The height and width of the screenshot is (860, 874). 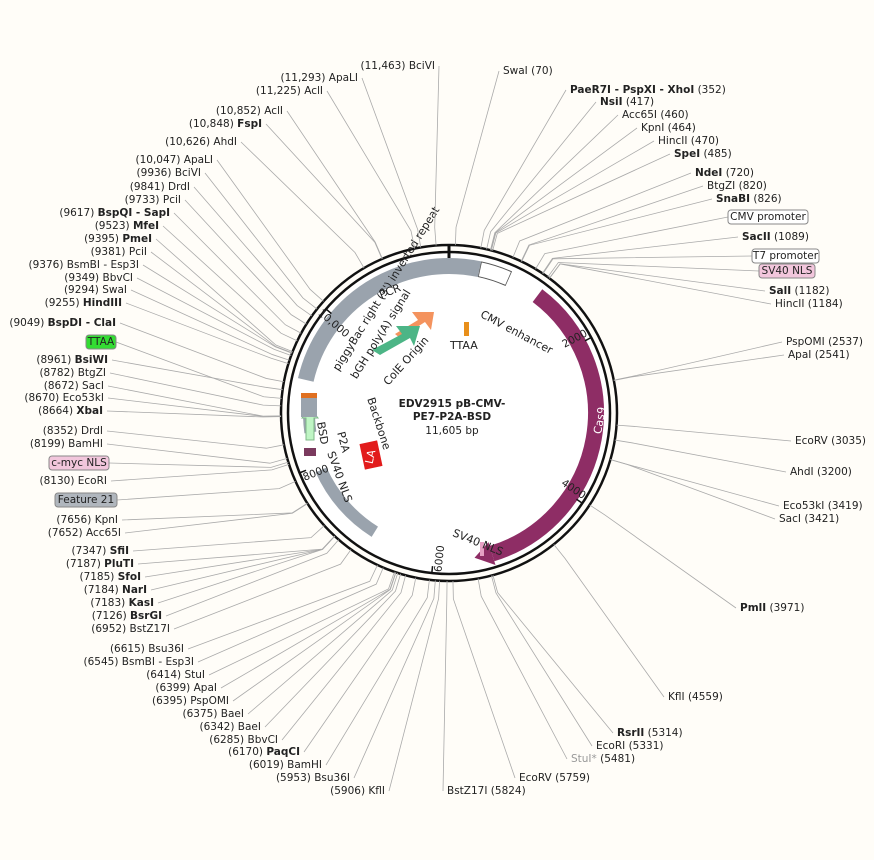 What do you see at coordinates (695, 697) in the screenshot?
I see `site-label: KflI (4559)` at bounding box center [695, 697].